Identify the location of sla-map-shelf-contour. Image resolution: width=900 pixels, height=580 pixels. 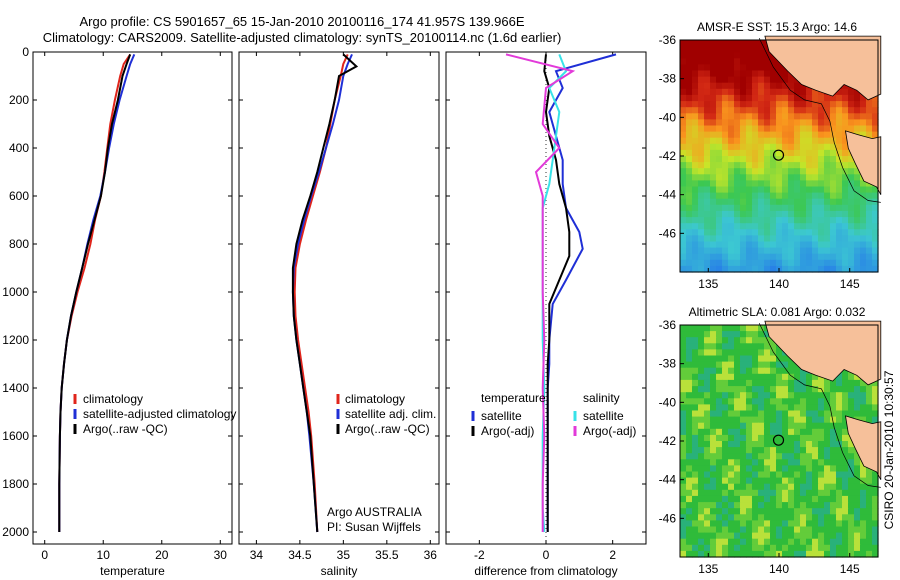
(819, 405).